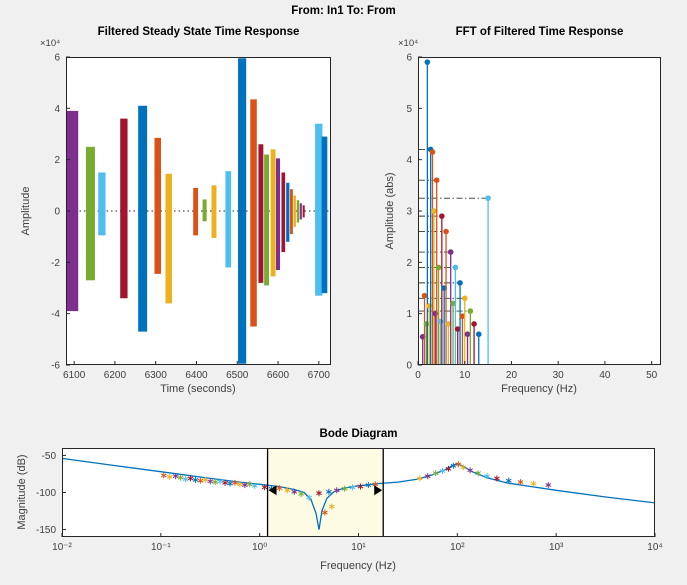  Describe the element at coordinates (237, 375) in the screenshot. I see `svg-text: 6500` at that location.